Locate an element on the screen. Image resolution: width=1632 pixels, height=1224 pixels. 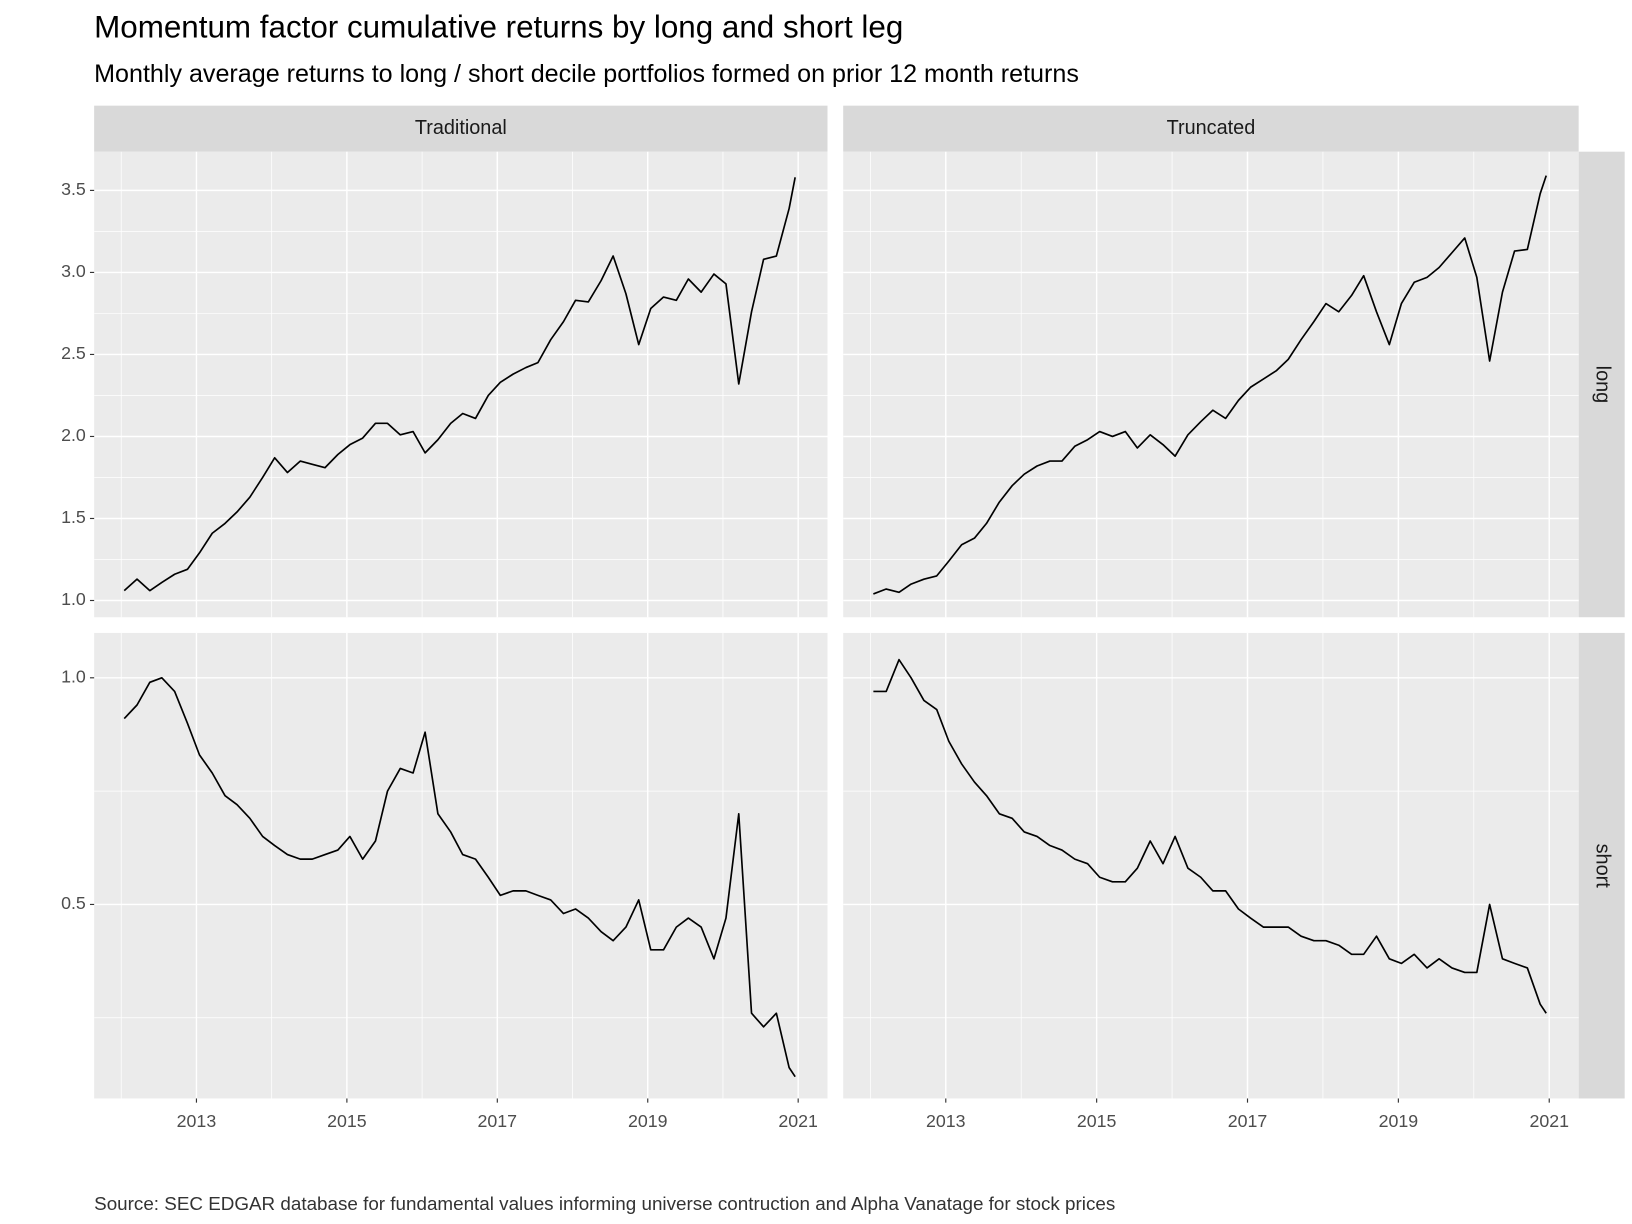
facet-label: Truncated is located at coordinates (1211, 128).